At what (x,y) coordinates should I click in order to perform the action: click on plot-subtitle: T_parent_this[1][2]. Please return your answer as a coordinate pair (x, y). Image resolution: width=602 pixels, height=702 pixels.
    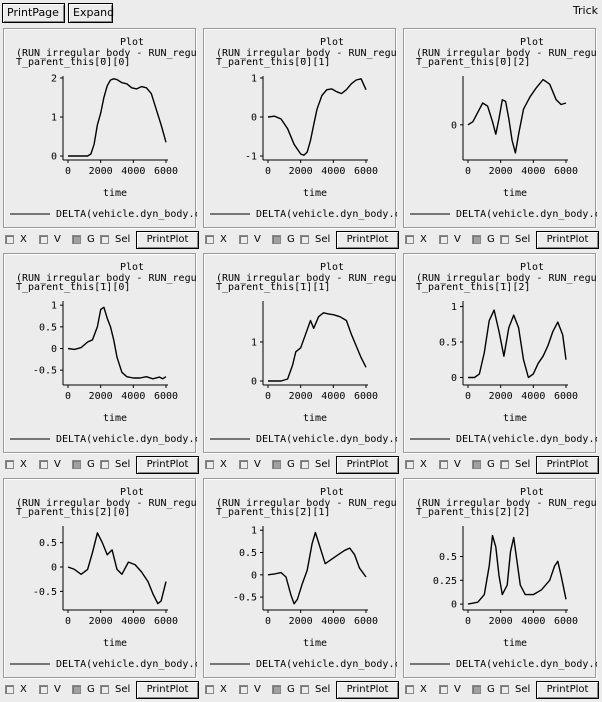
    Looking at the image, I should click on (473, 287).